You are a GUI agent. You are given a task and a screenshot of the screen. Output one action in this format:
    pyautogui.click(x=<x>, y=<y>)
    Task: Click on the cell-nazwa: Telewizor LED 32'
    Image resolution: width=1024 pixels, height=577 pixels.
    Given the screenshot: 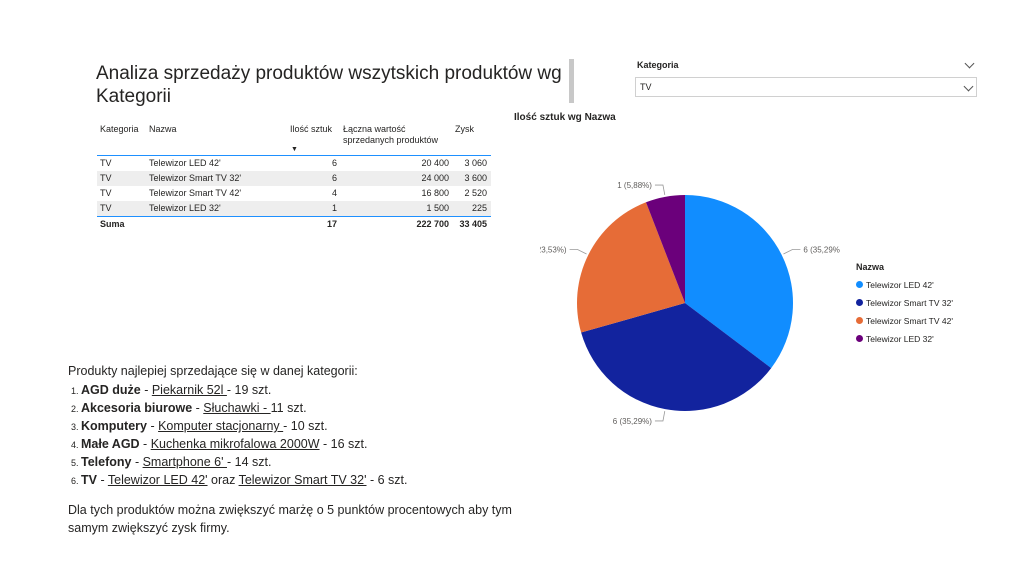 What is the action you would take?
    pyautogui.click(x=185, y=208)
    